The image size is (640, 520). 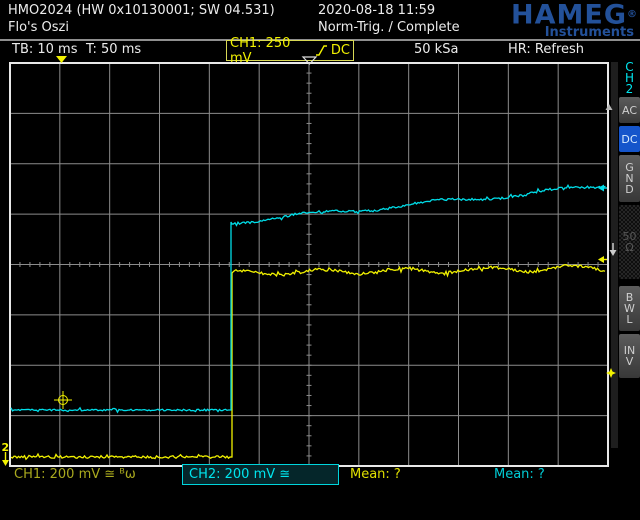 What do you see at coordinates (340, 50) in the screenshot?
I see `trigger-coupling-label: DC` at bounding box center [340, 50].